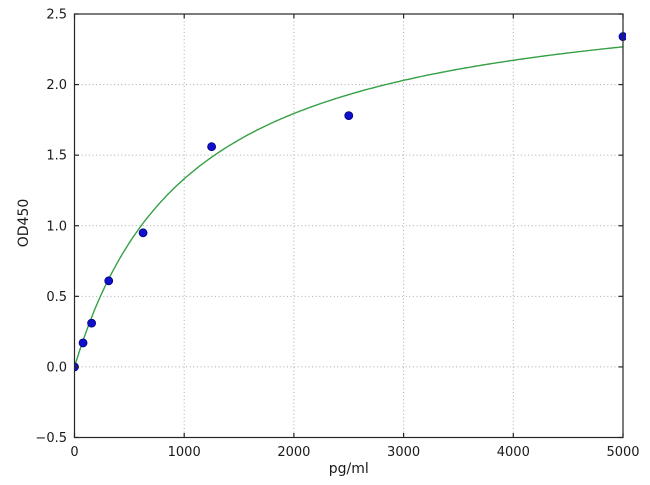 The width and height of the screenshot is (650, 485). Describe the element at coordinates (74, 452) in the screenshot. I see `x-tick-label: 0` at that location.